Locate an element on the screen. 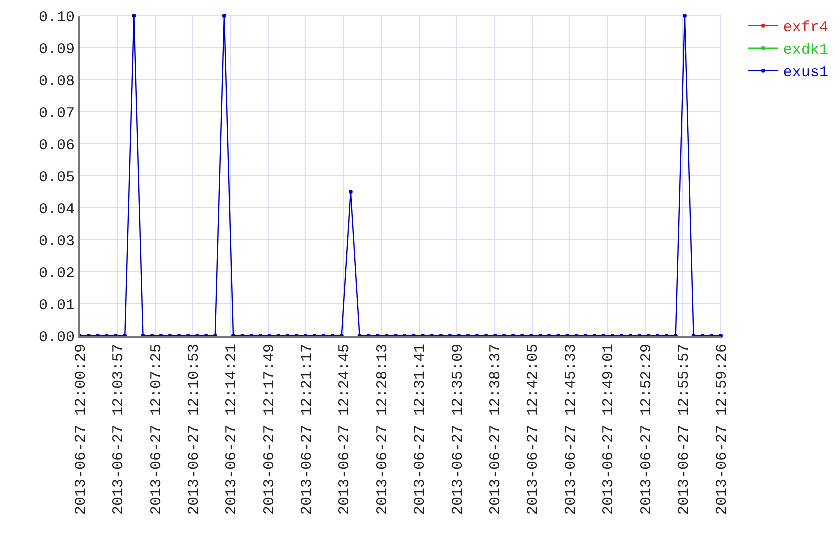 The height and width of the screenshot is (560, 840). legend-label: exfr4 is located at coordinates (805, 28).